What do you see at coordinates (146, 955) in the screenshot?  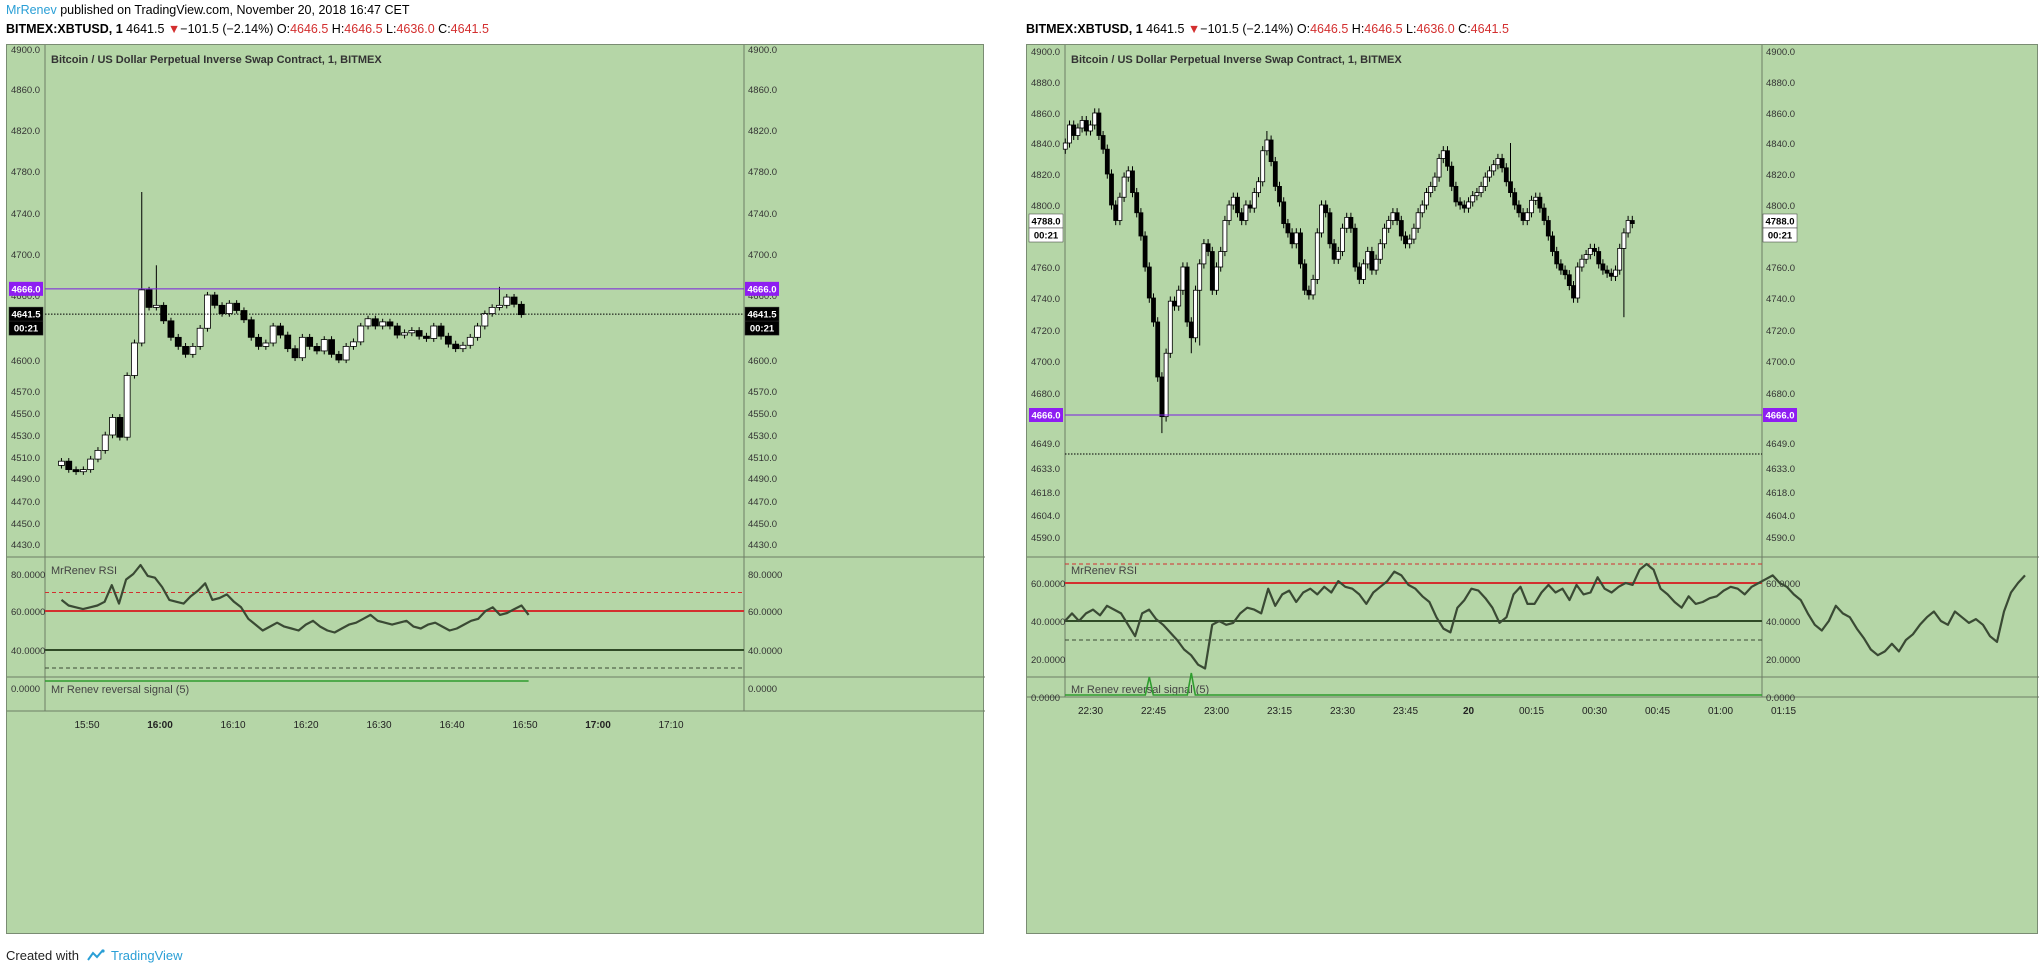 I see `tradingview-link: TradingView` at bounding box center [146, 955].